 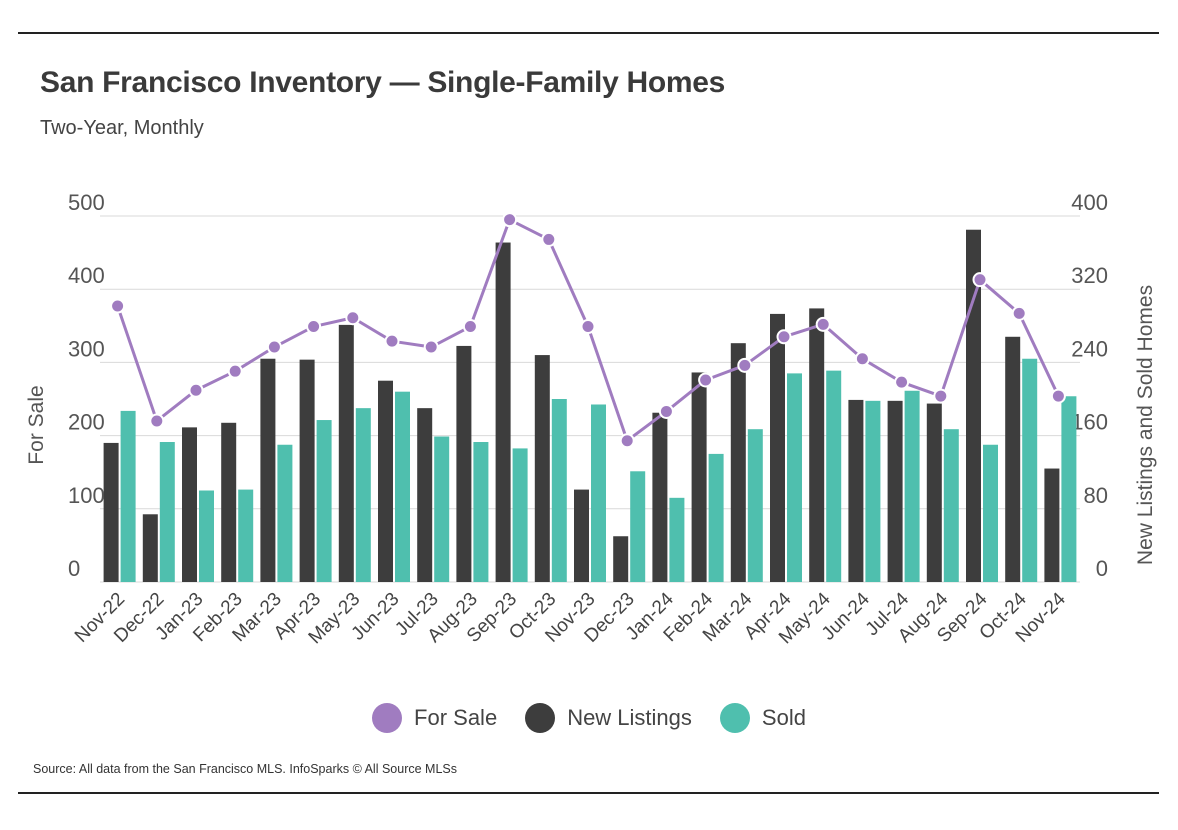 I want to click on left-axis: 0 100 200 300 400 500, so click(x=86, y=385).